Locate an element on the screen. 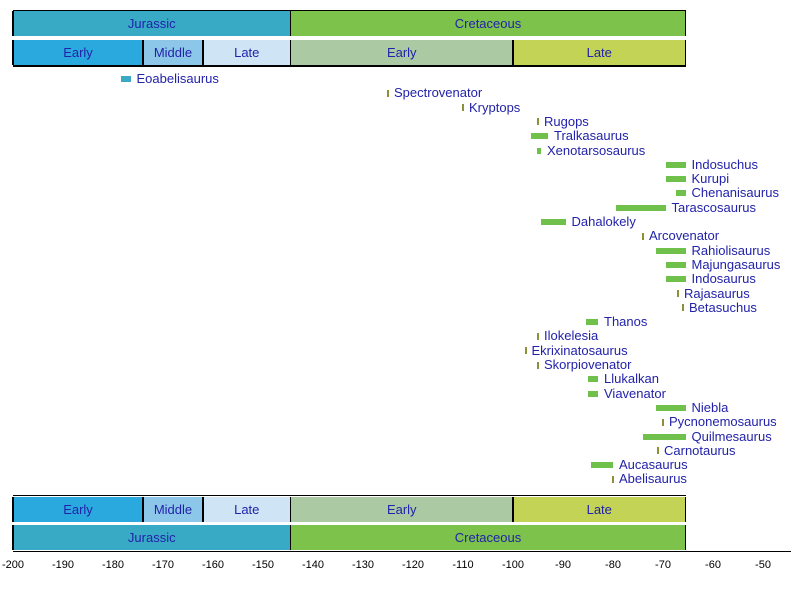 The image size is (800, 600). period-band-top-segment-cretaceous: Cretaceous is located at coordinates (488, 24).